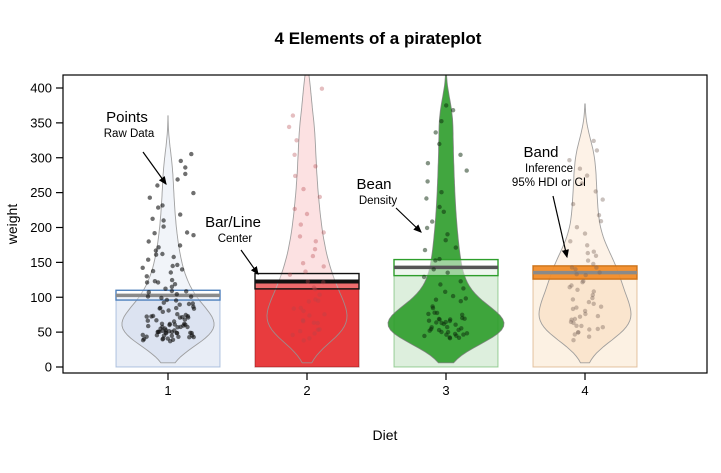  What do you see at coordinates (41, 88) in the screenshot?
I see `y-tick-label: 400` at bounding box center [41, 88].